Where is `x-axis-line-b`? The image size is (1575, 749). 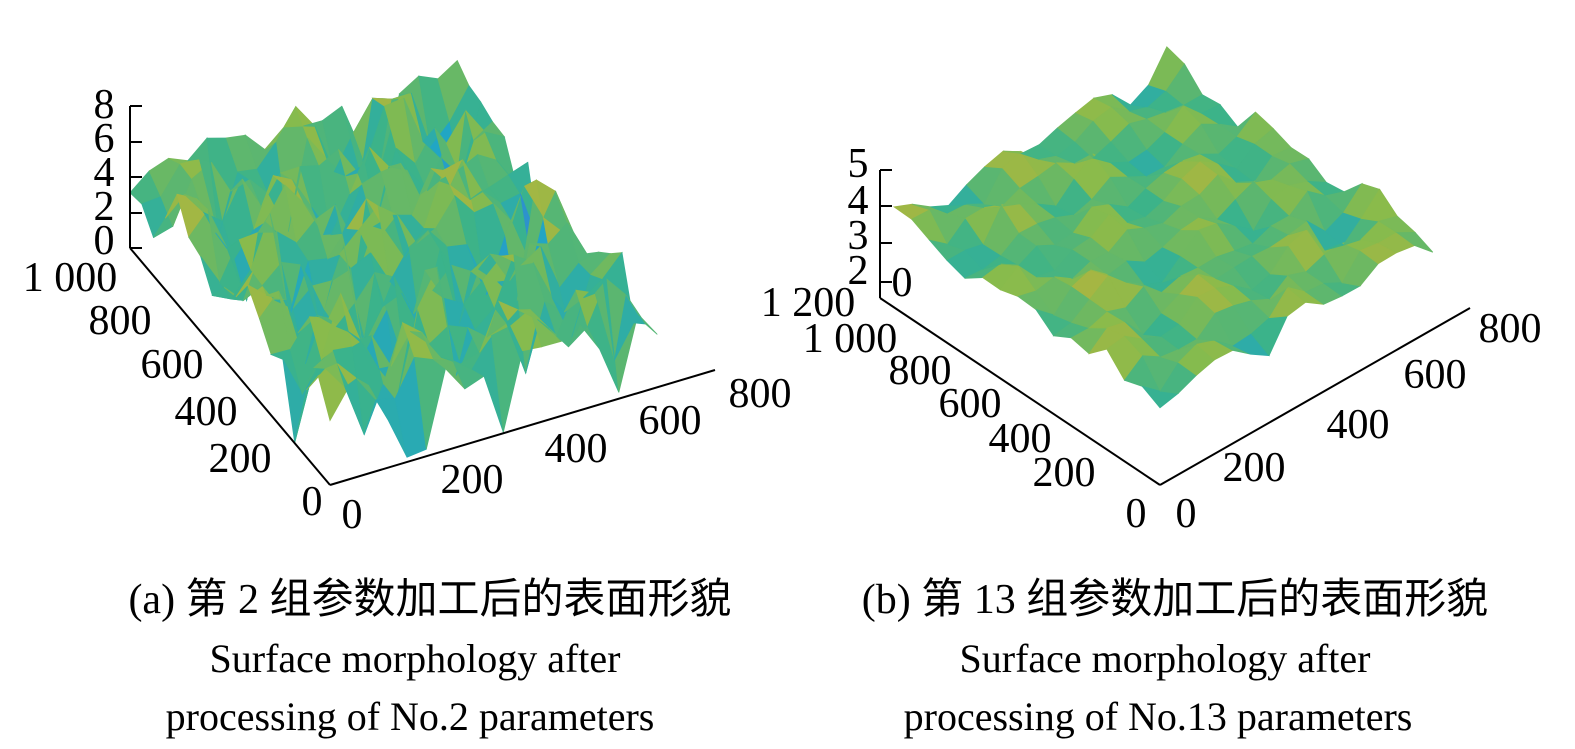
x-axis-line-b is located at coordinates (1315, 396).